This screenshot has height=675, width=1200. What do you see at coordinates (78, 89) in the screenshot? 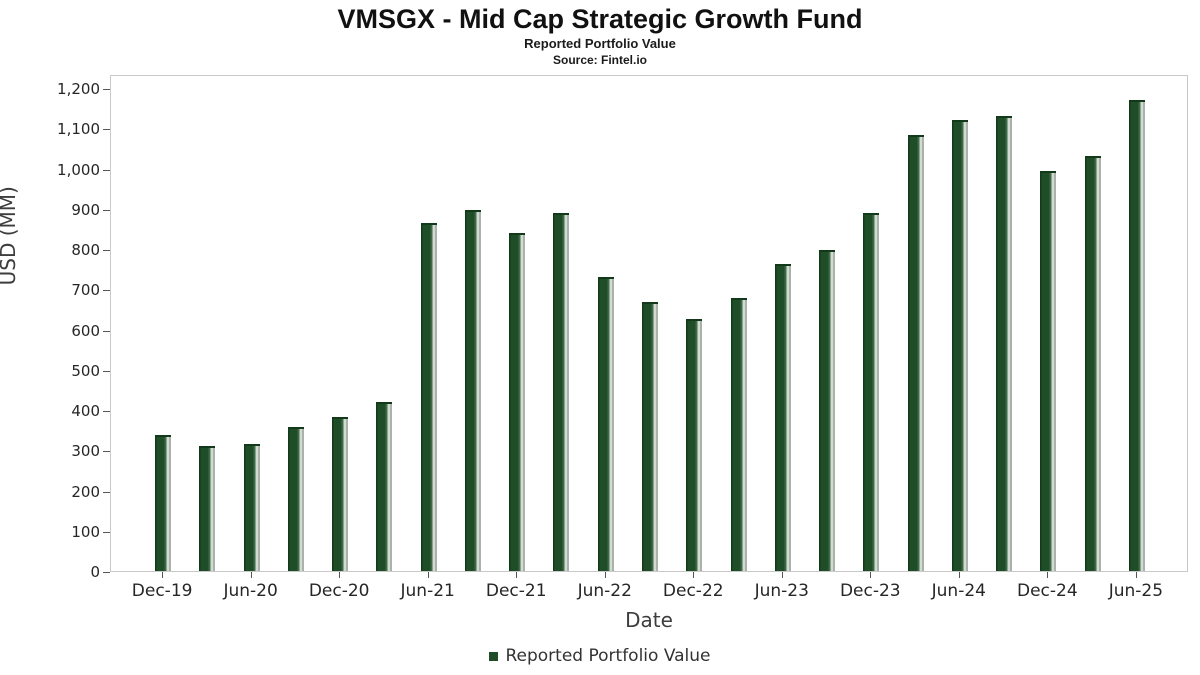
I see `y-tick-label: 1,200` at bounding box center [78, 89].